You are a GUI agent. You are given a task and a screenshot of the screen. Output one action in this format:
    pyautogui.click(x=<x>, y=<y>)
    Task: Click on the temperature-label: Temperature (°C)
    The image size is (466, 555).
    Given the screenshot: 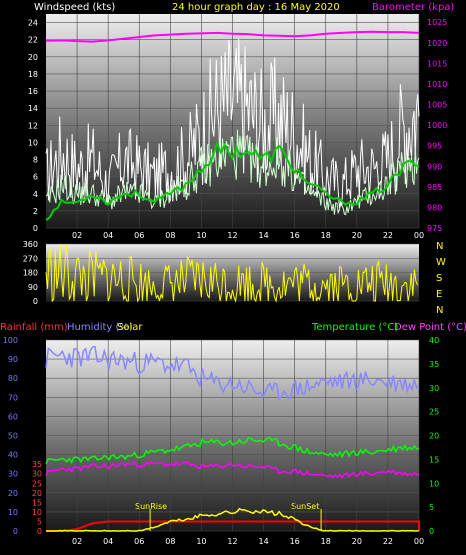 What is the action you would take?
    pyautogui.click(x=354, y=327)
    